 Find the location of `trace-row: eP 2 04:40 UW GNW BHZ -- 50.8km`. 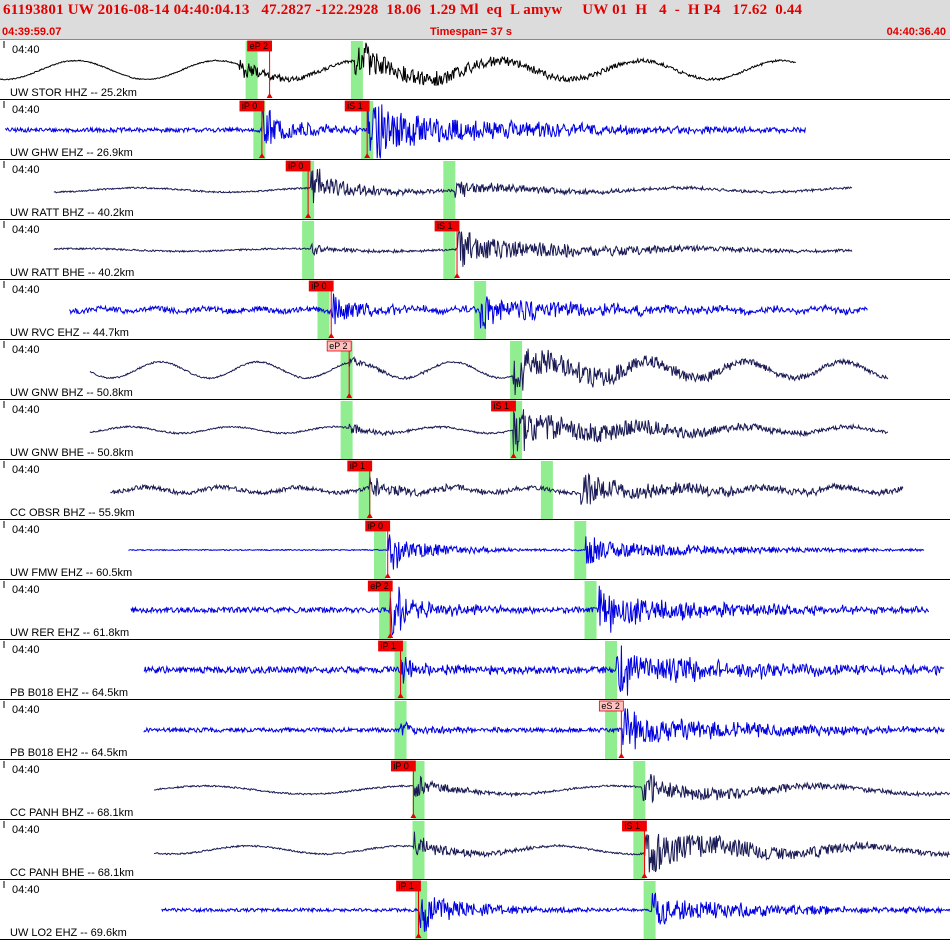

trace-row: eP 2 04:40 UW GNW BHZ -- 50.8km is located at coordinates (475, 370).